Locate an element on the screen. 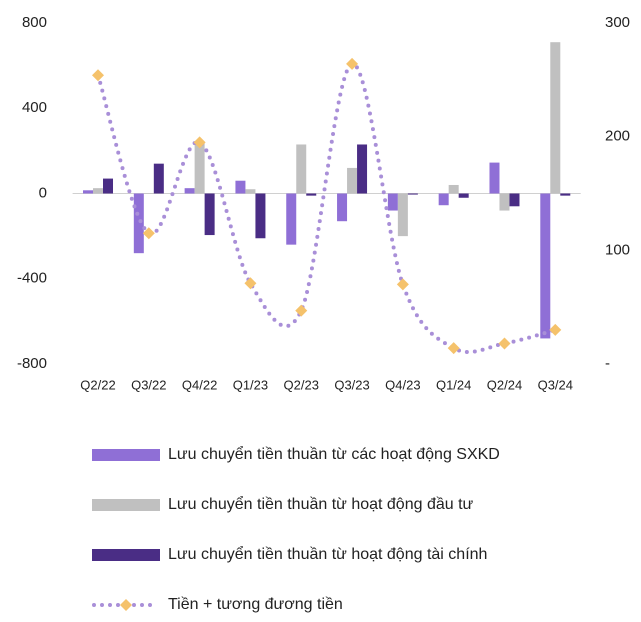 This screenshot has width=641, height=622. y-tick-label: 0 is located at coordinates (43, 192).